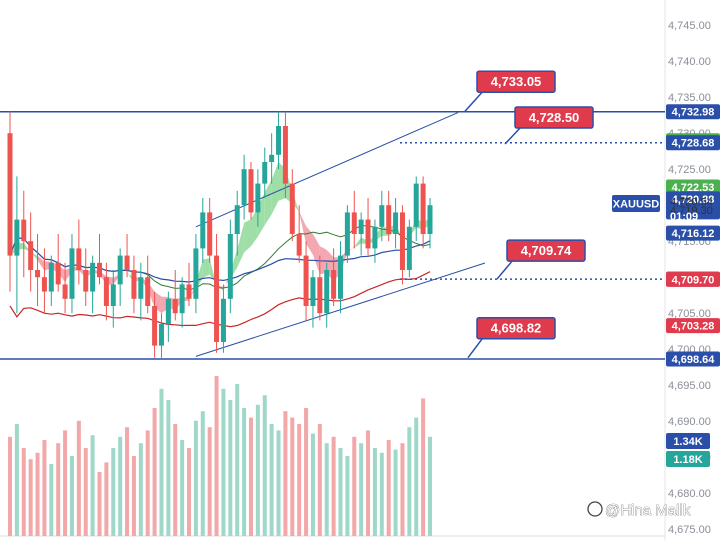 This screenshot has height=545, width=728. What do you see at coordinates (636, 205) in the screenshot?
I see `symbol-label: XAUUSD` at bounding box center [636, 205].